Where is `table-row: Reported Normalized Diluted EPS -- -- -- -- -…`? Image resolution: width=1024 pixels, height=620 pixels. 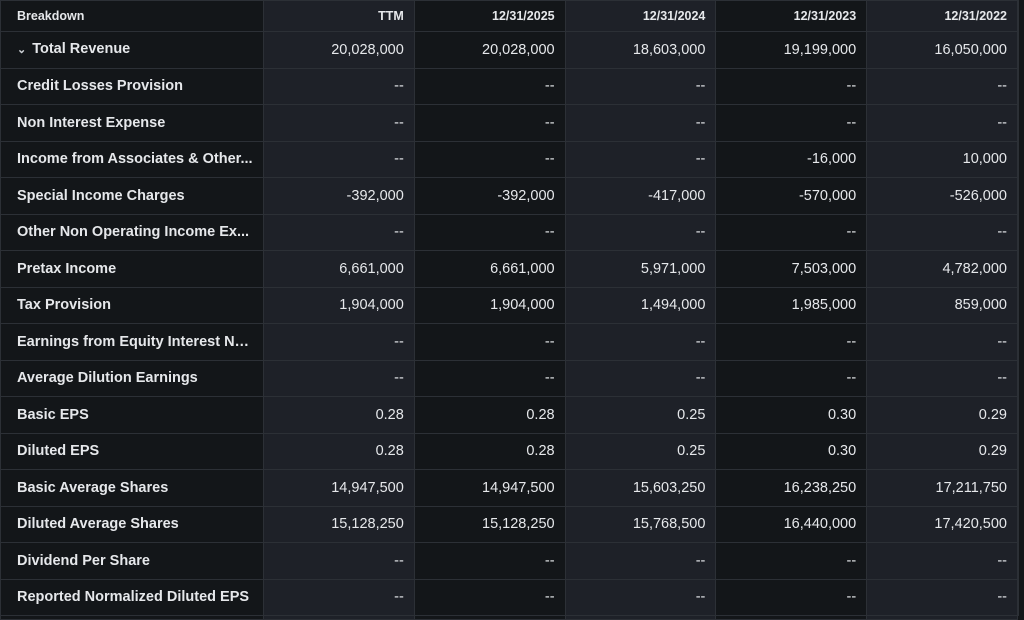 table-row: Reported Normalized Diluted EPS -- -- -- -- -… is located at coordinates (509, 597).